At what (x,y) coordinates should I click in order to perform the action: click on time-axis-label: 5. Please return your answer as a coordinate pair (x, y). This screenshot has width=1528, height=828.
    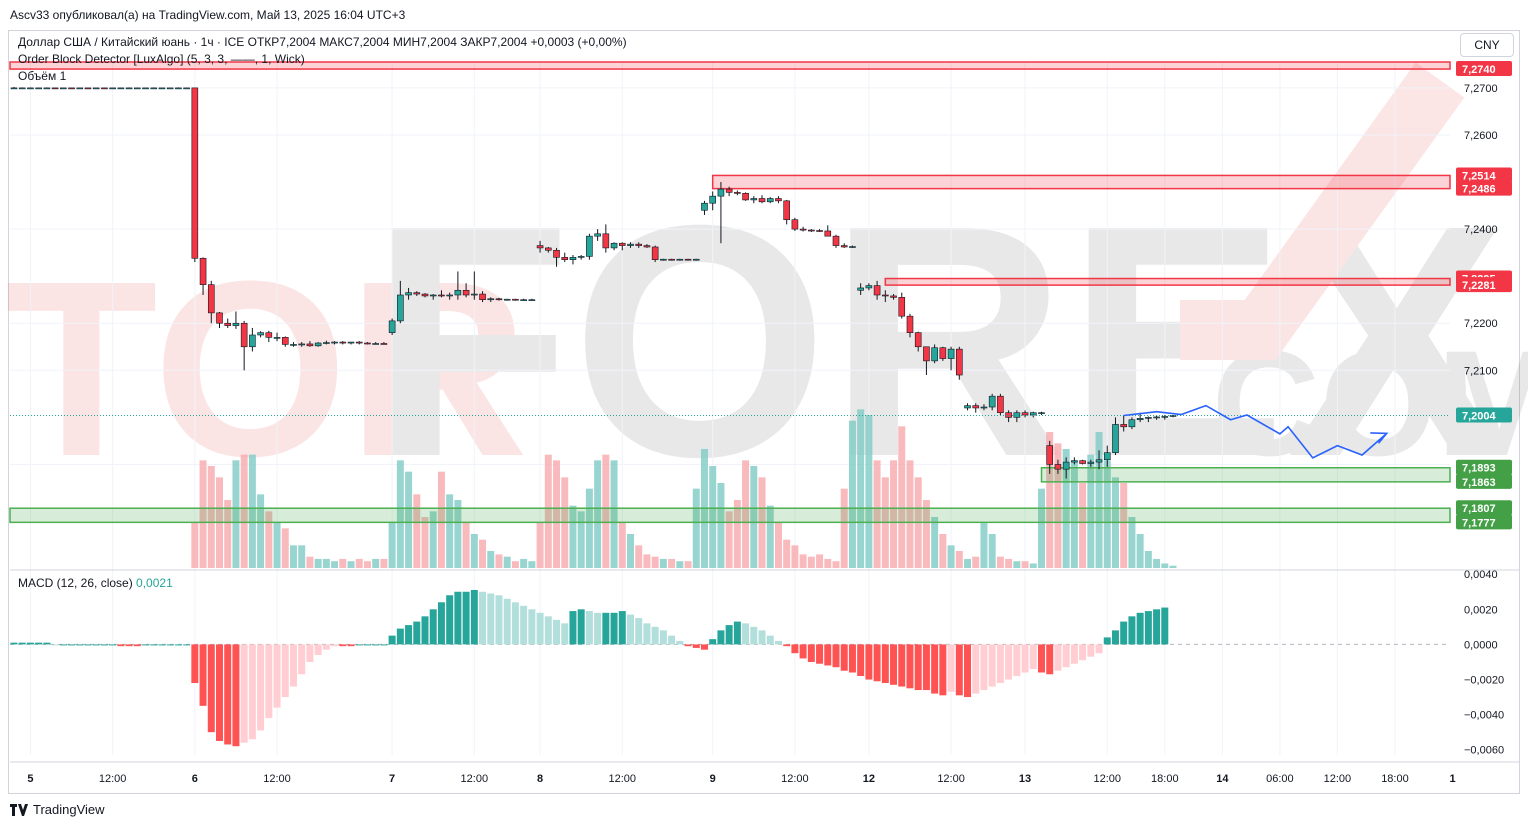
    Looking at the image, I should click on (30, 779).